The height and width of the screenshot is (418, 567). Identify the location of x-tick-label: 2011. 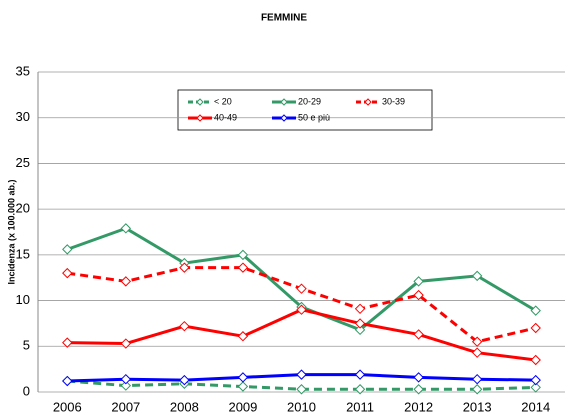
(360, 406).